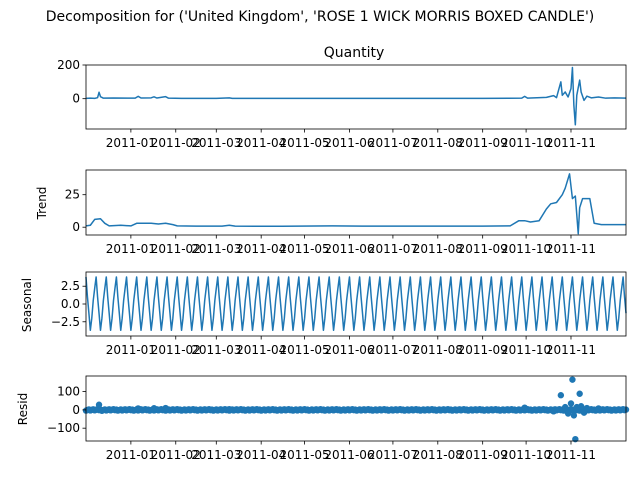 The height and width of the screenshot is (480, 640). What do you see at coordinates (393, 143) in the screenshot?
I see `quantity-xtick-label: 2011-07` at bounding box center [393, 143].